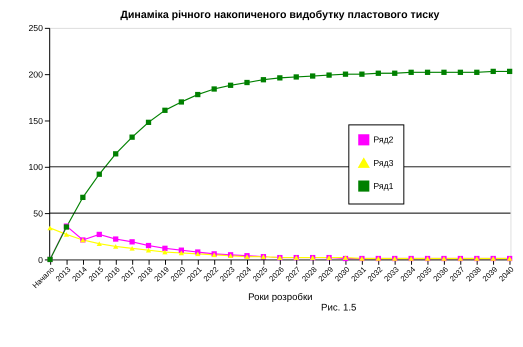 This screenshot has width=523, height=347. What do you see at coordinates (36, 121) in the screenshot?
I see `y-tick-label: 150` at bounding box center [36, 121].